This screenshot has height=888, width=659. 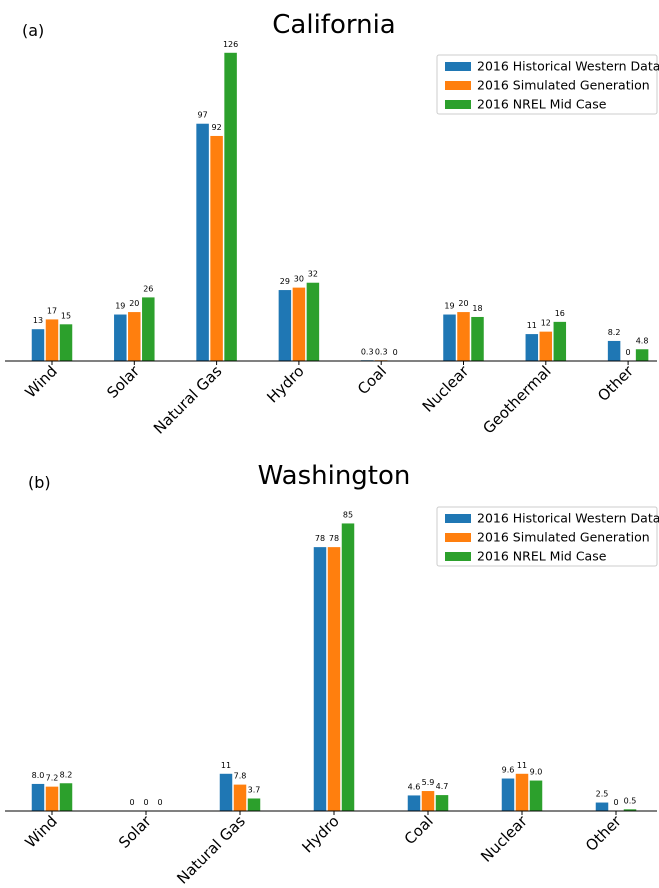 What do you see at coordinates (313, 274) in the screenshot?
I see `data-label: 32` at bounding box center [313, 274].